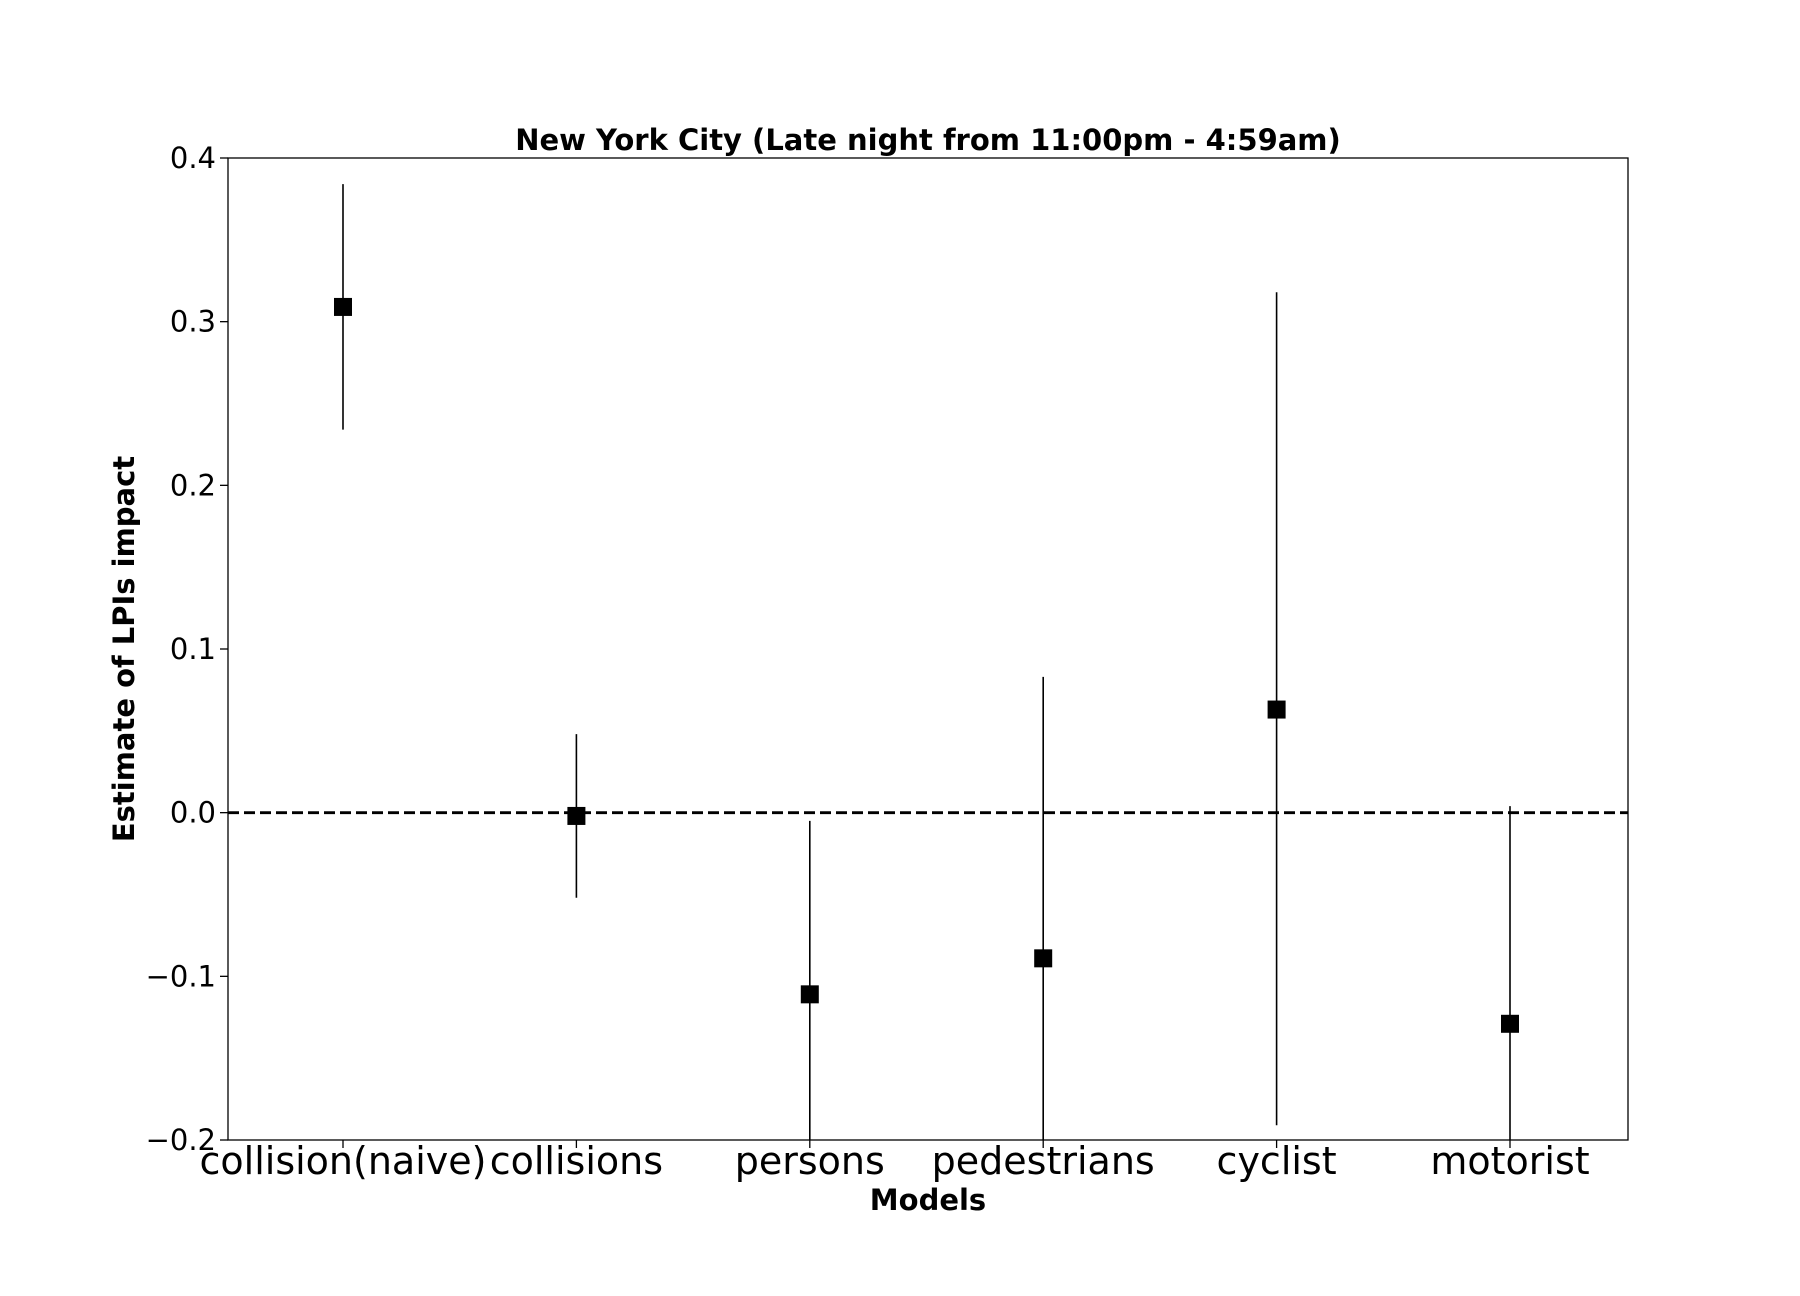 Image resolution: width=1800 pixels, height=1296 pixels. Describe the element at coordinates (193, 485) in the screenshot. I see `y-tick-label: 0.2` at that location.